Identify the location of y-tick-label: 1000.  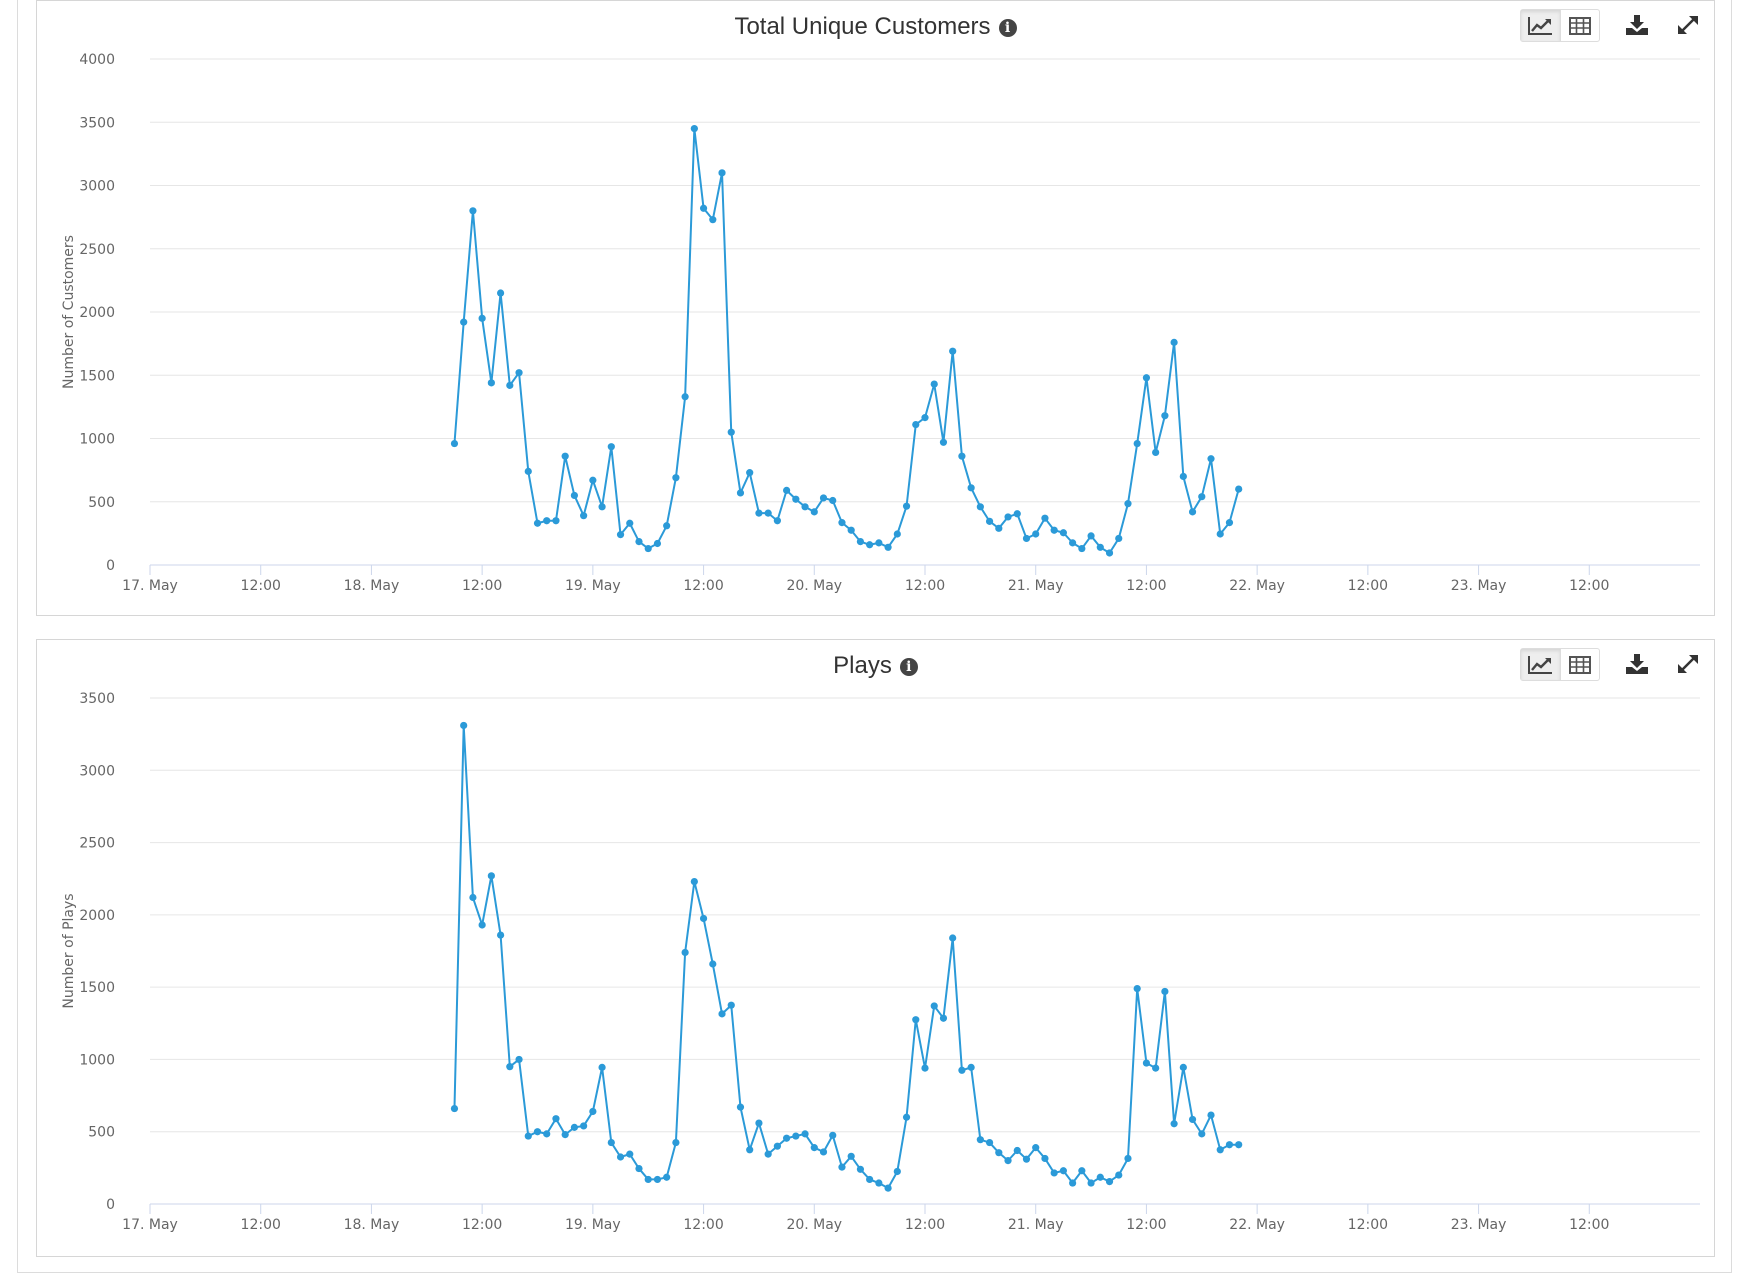
(97, 440).